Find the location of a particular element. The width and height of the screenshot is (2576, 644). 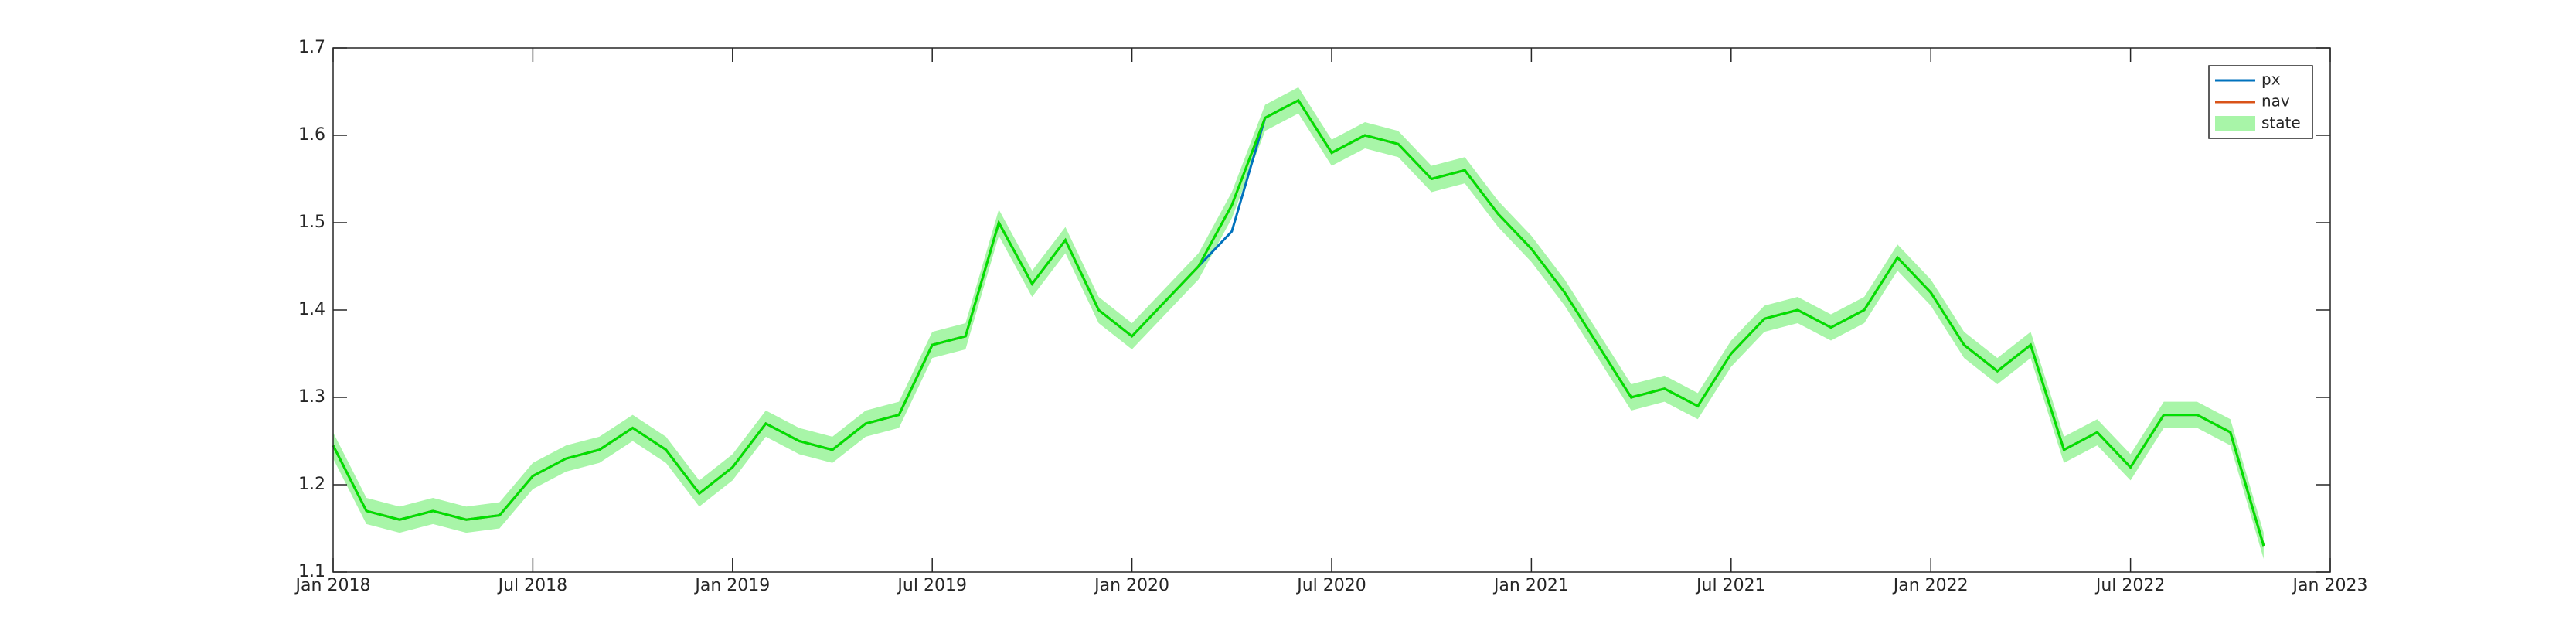

x-tick-label: Jul 2021 is located at coordinates (1730, 585).